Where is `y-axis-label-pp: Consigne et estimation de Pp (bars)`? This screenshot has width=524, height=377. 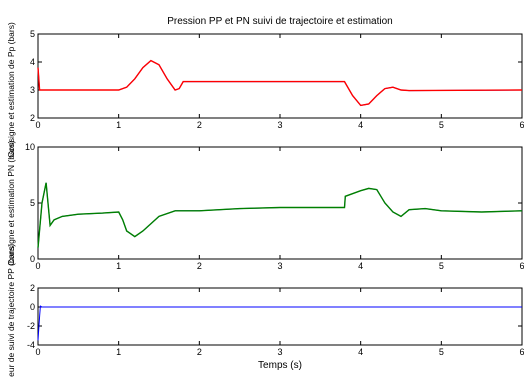
y-axis-label-pp: Consigne et estimation de Pp (bars) is located at coordinates (11, 90).